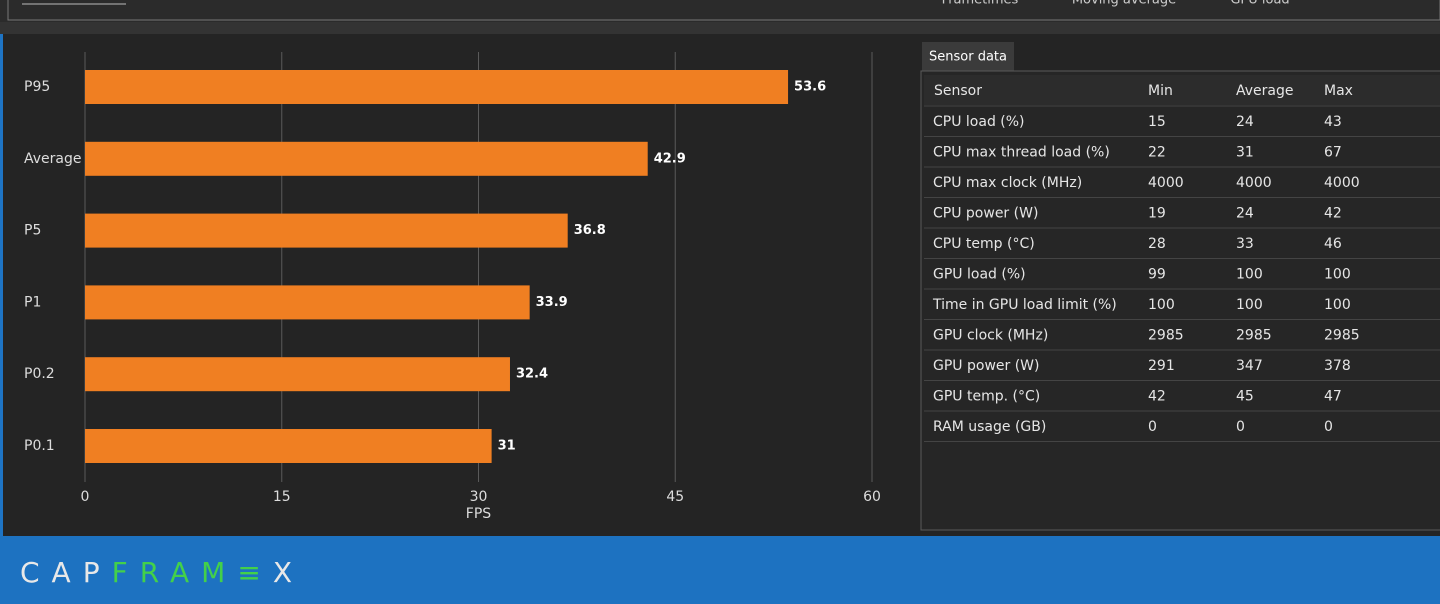 This screenshot has height=604, width=1440. I want to click on y-tick-label: P1, so click(32, 302).